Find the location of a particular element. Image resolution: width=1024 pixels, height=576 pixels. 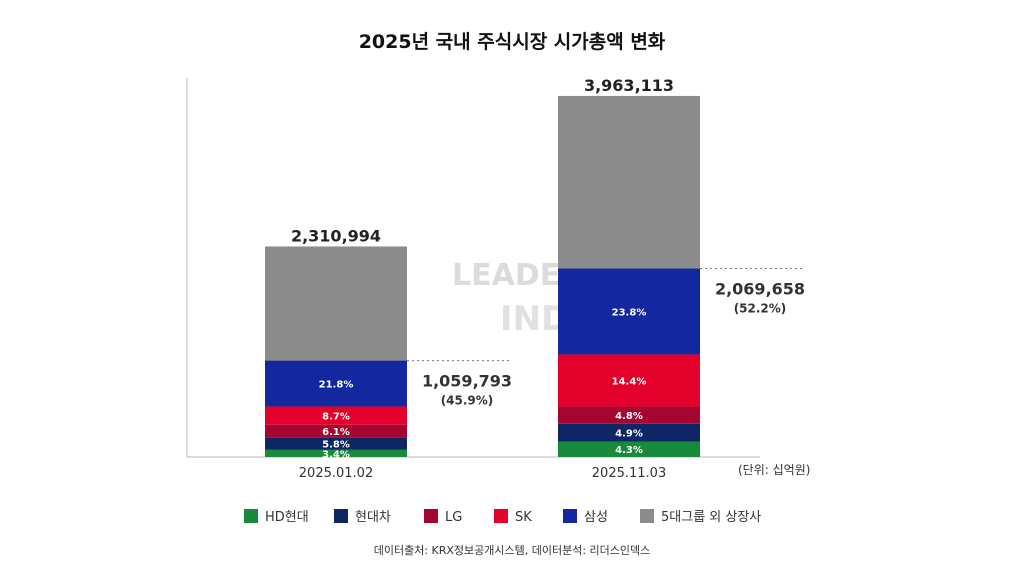

segment-label: 6.1% is located at coordinates (336, 432).